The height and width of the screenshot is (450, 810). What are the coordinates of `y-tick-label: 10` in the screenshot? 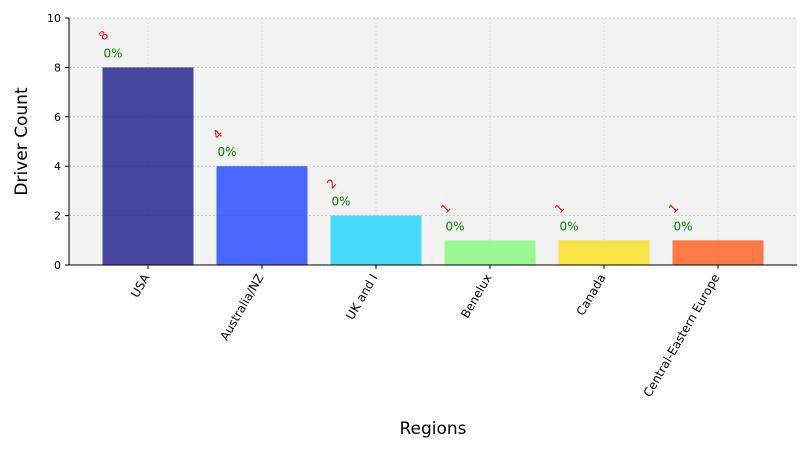 It's located at (54, 18).